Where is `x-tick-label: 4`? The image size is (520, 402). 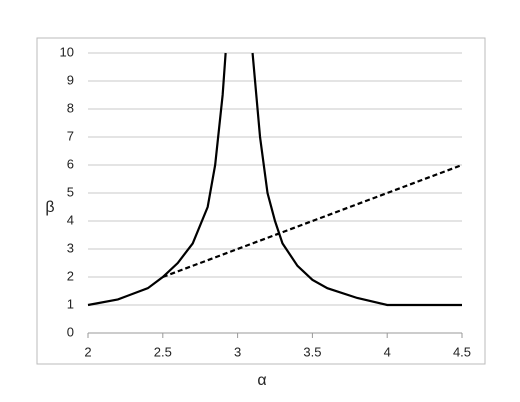
x-tick-label: 4 is located at coordinates (387, 351).